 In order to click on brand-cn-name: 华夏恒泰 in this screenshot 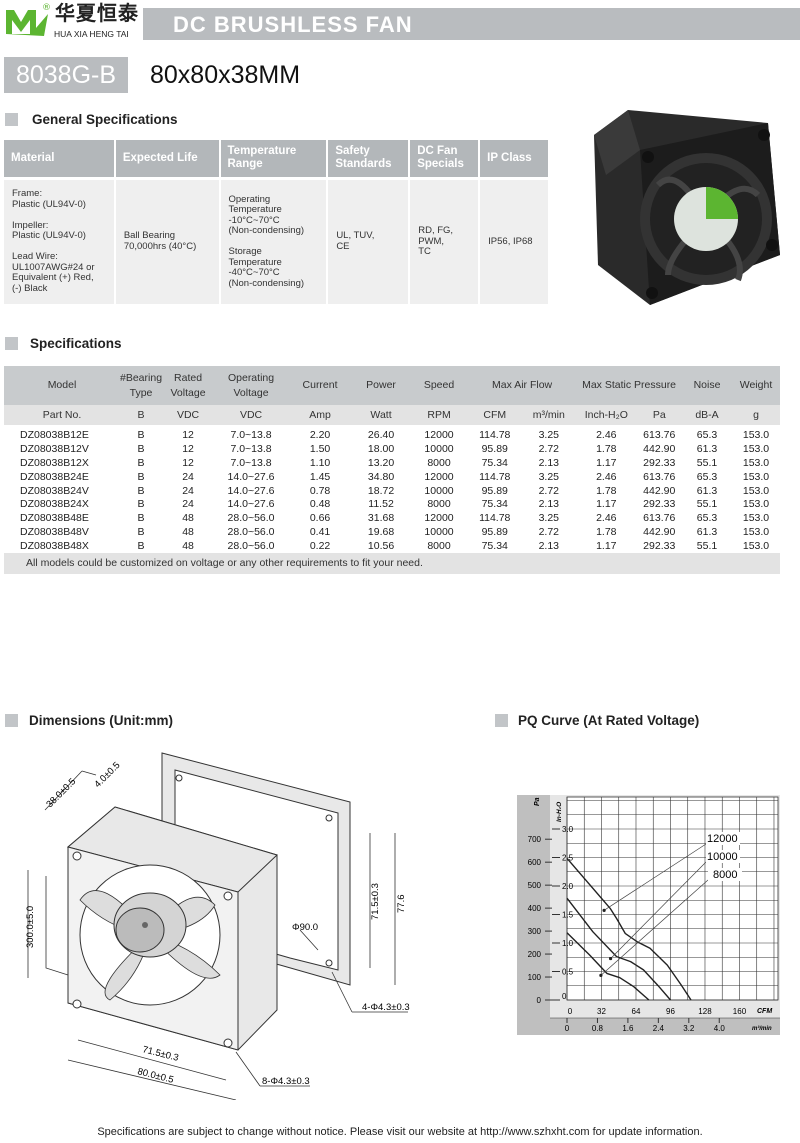, I will do `click(97, 13)`.